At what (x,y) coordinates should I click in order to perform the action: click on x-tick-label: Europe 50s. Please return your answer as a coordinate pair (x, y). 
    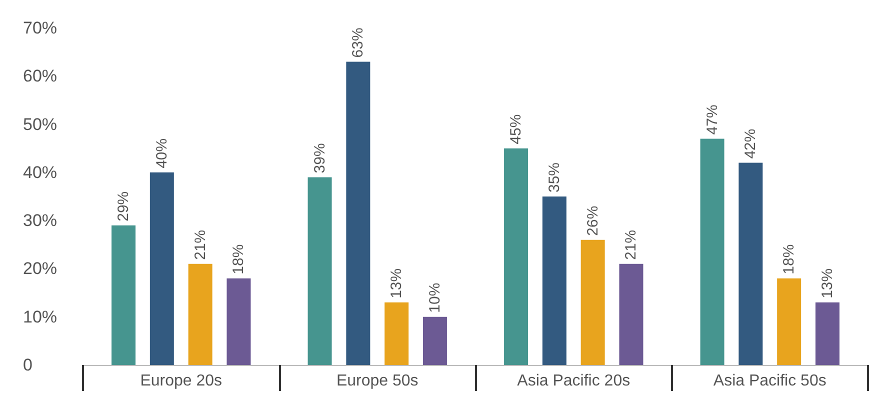
    Looking at the image, I should click on (377, 381).